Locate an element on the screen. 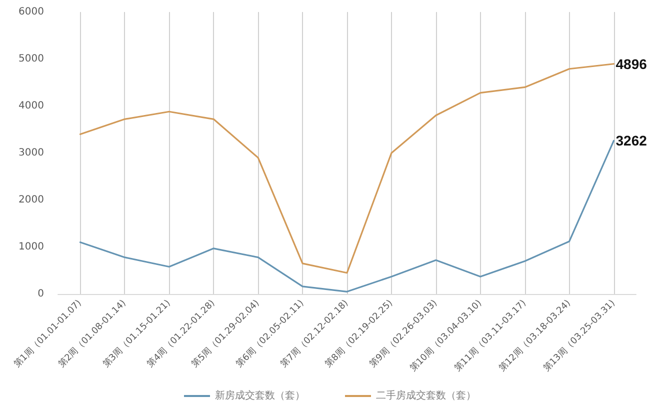 This screenshot has height=420, width=660. legend-label: 新房成交套数（套） is located at coordinates (260, 396).